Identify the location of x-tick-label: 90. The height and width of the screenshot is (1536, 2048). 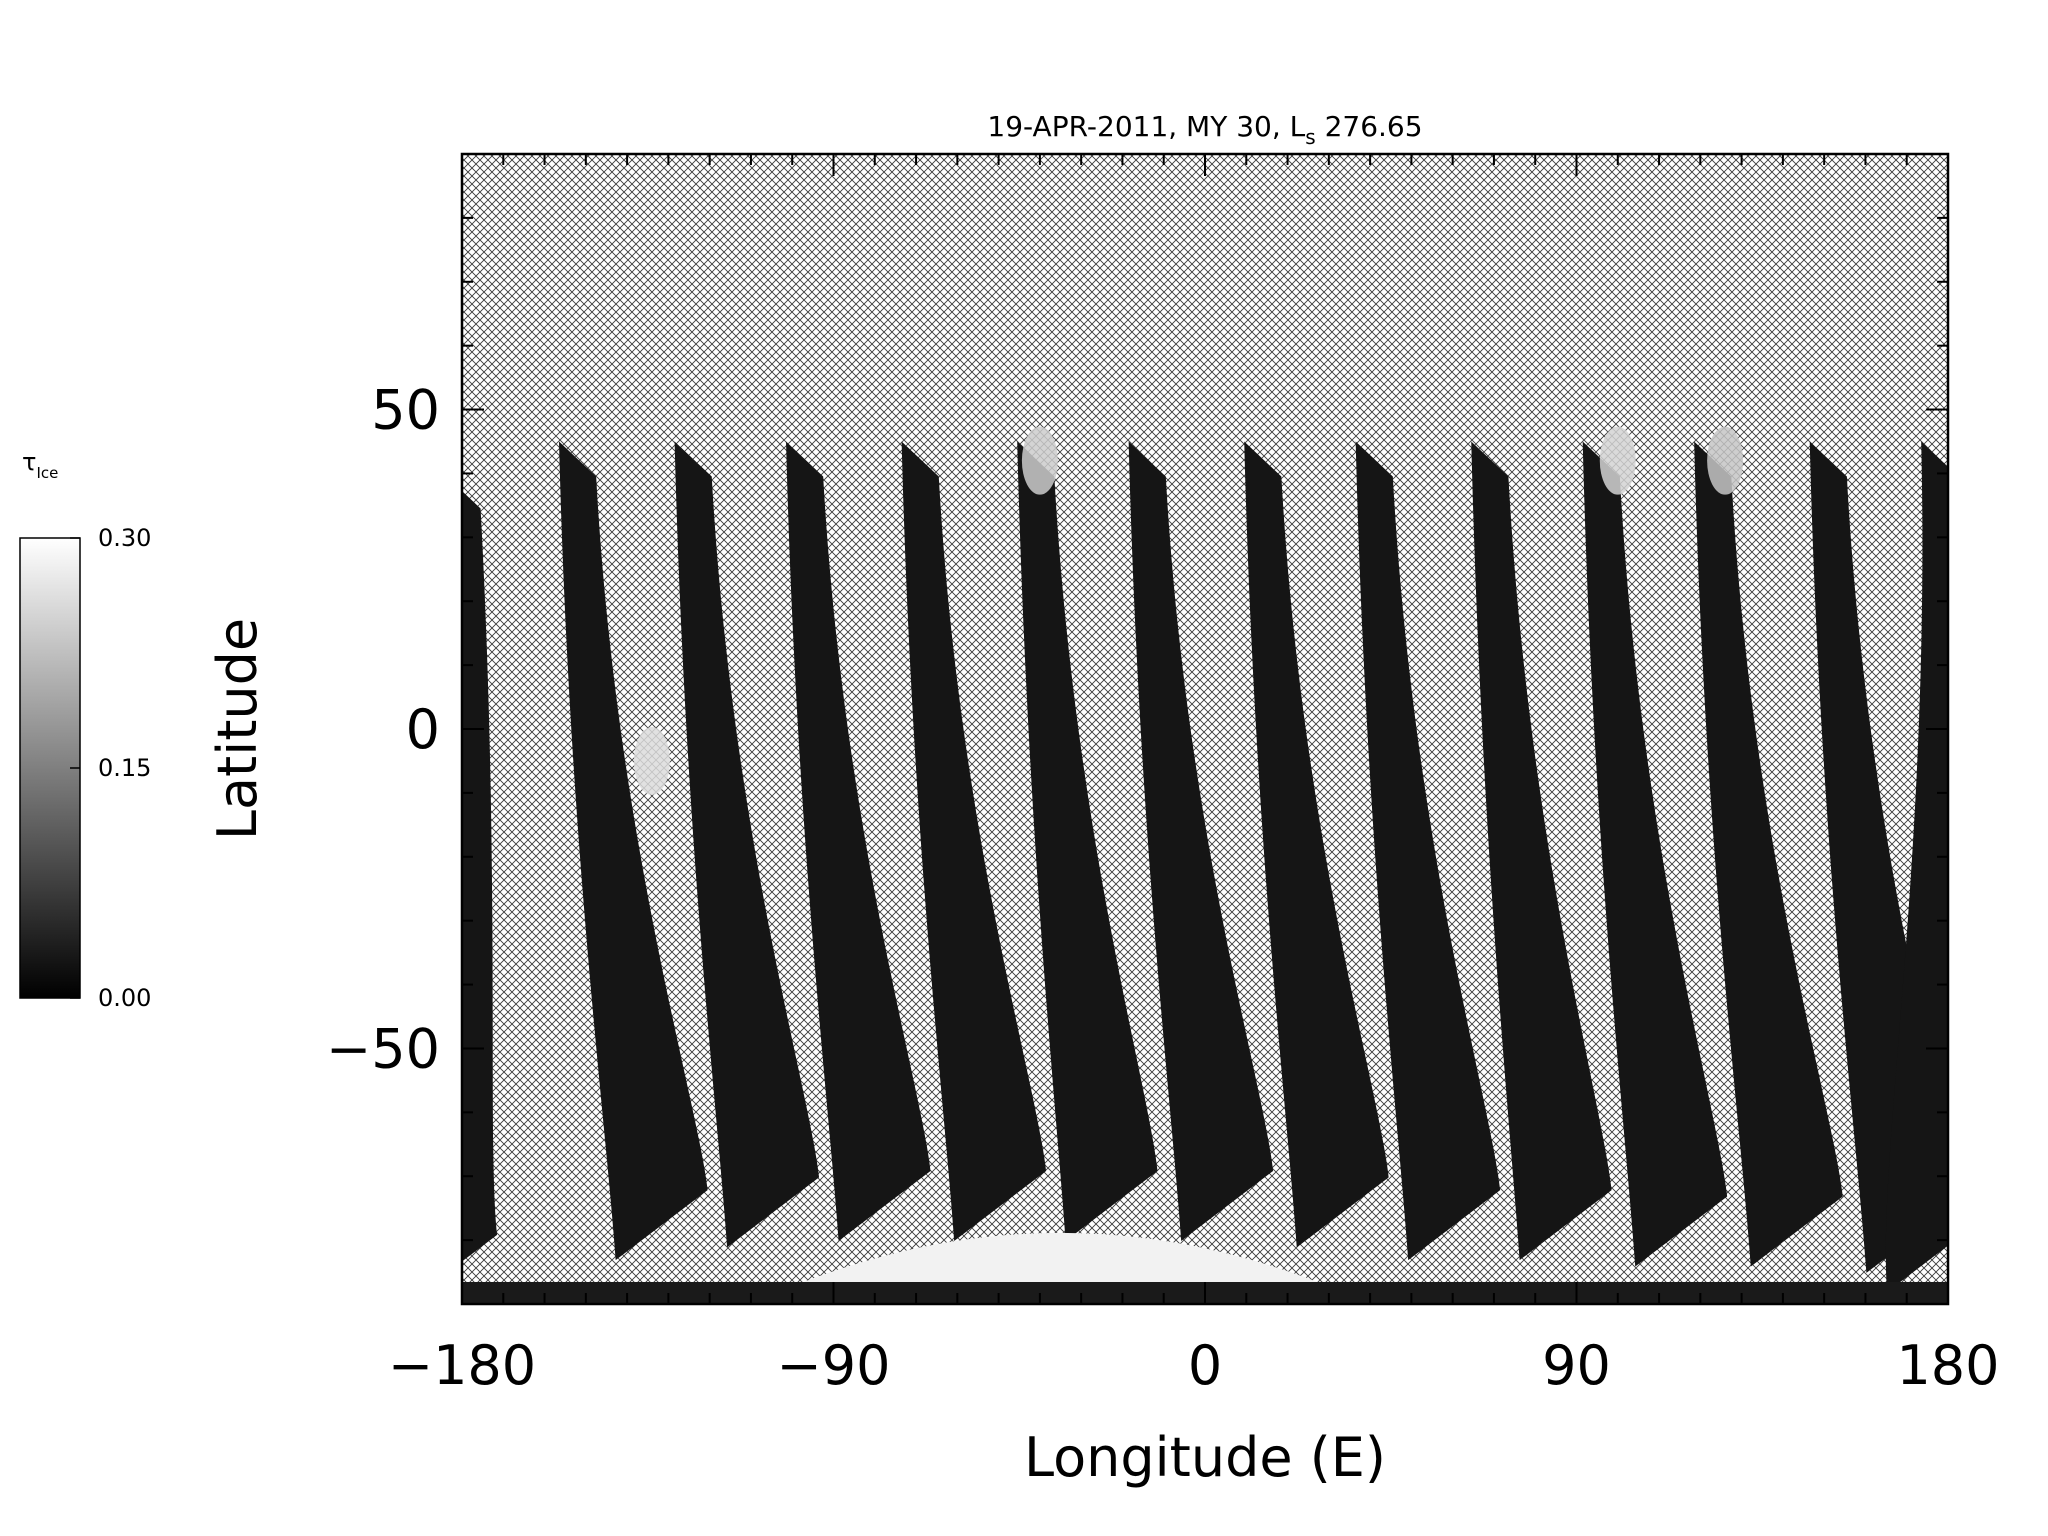
(1576, 1365).